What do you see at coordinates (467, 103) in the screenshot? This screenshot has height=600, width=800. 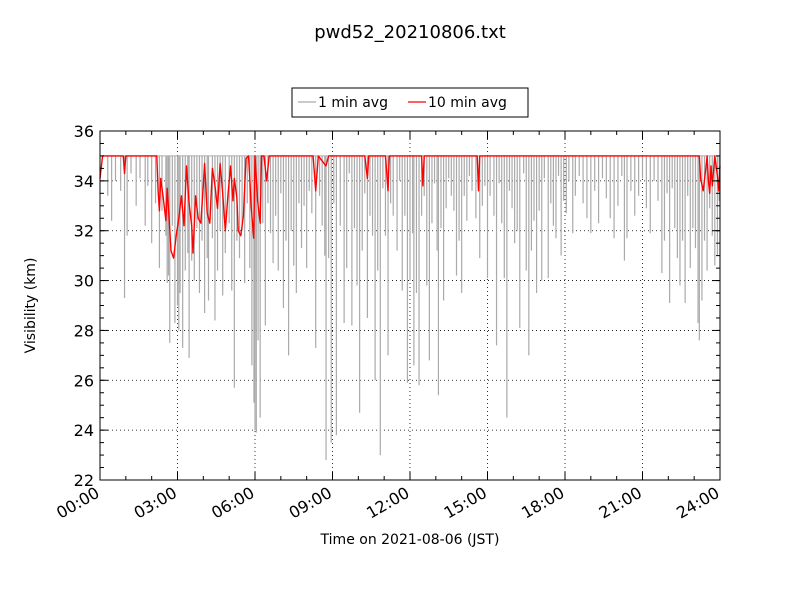 I see `legend-label-10min: 10 min avg` at bounding box center [467, 103].